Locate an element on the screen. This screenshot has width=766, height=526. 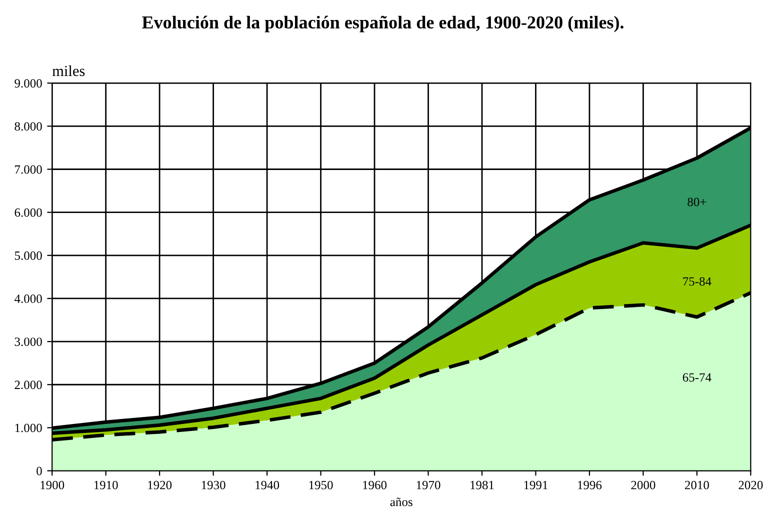
y-tick-label: 0 is located at coordinates (39, 471).